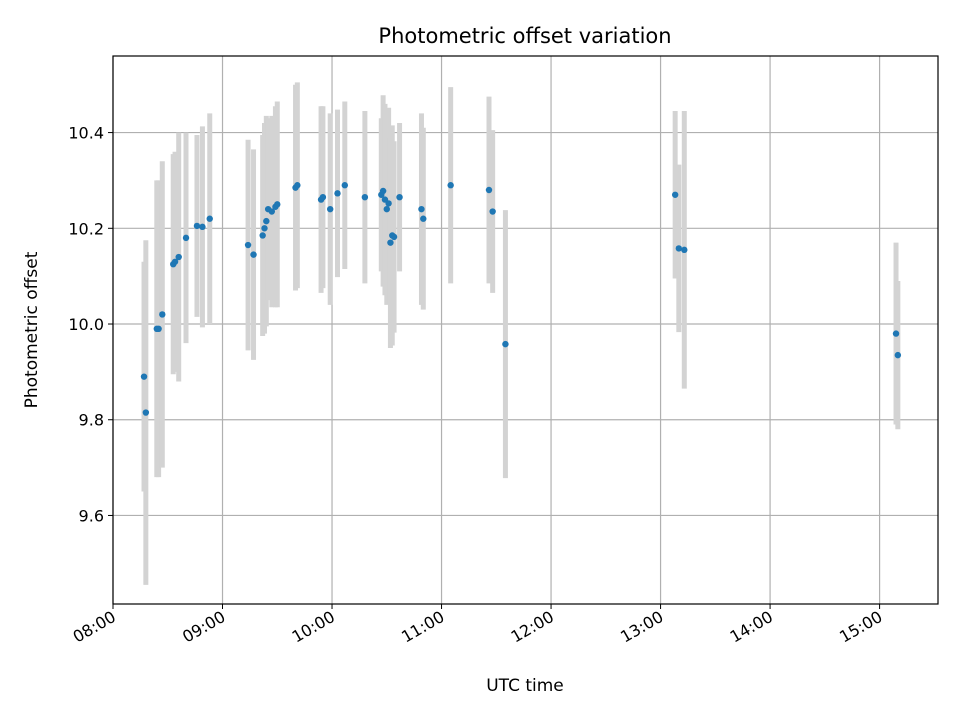 The image size is (960, 720). What do you see at coordinates (422, 627) in the screenshot?
I see `x-tick-label-3: 11:00` at bounding box center [422, 627].